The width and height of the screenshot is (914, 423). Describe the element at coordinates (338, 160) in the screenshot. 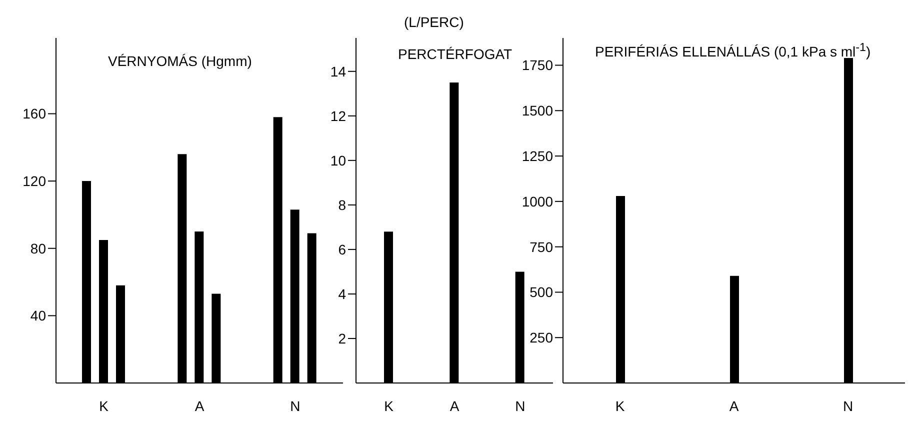

I see `y-tick-label: 10` at that location.